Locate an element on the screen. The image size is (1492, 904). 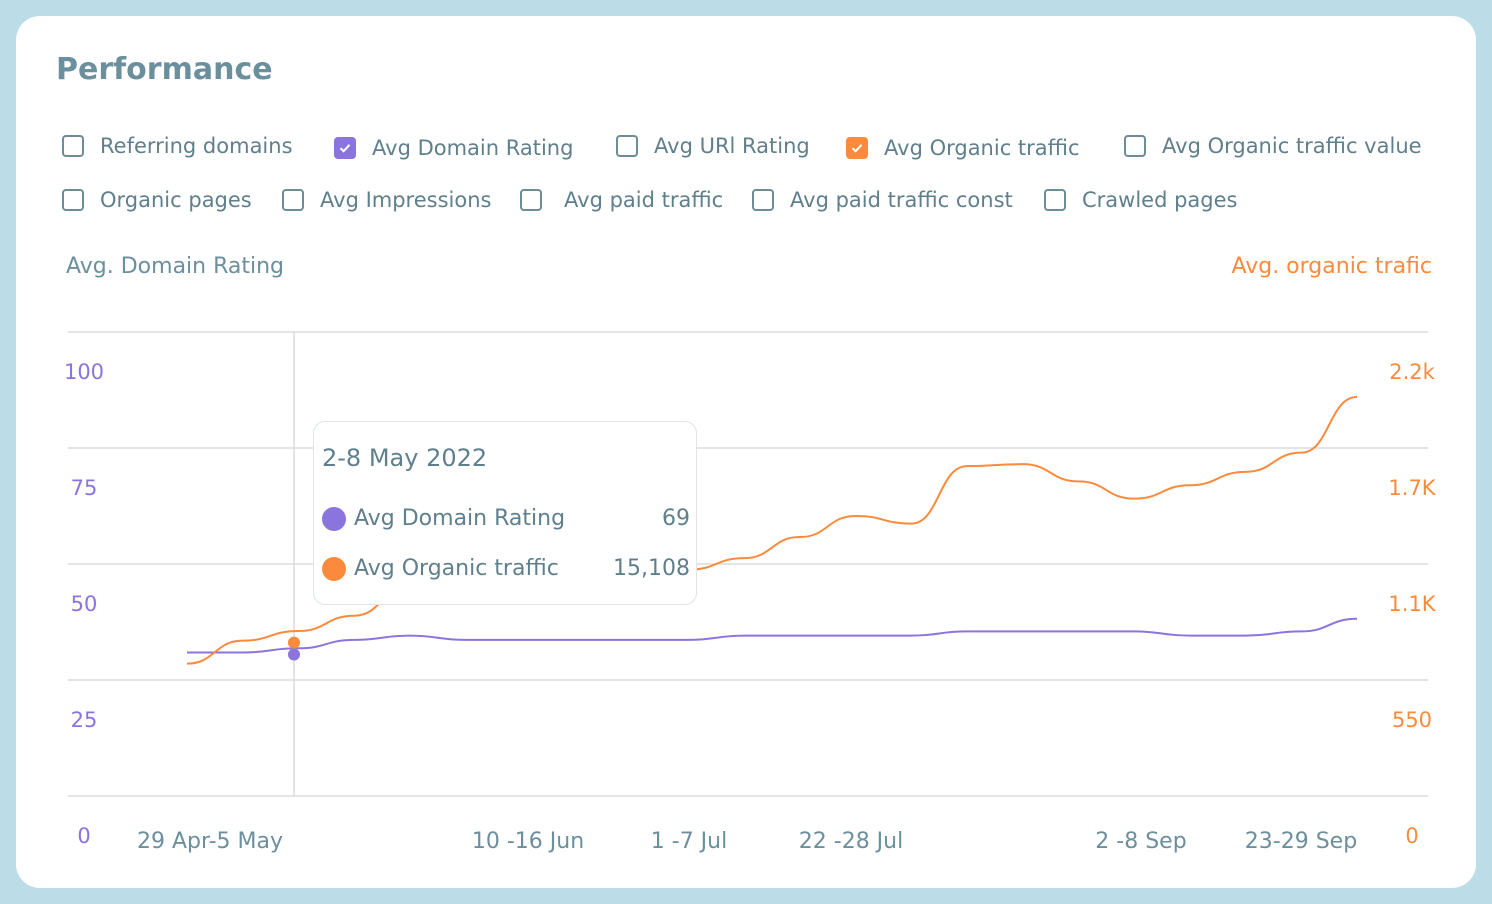
filter-label: Avg Organic traffic value is located at coordinates (1292, 146).